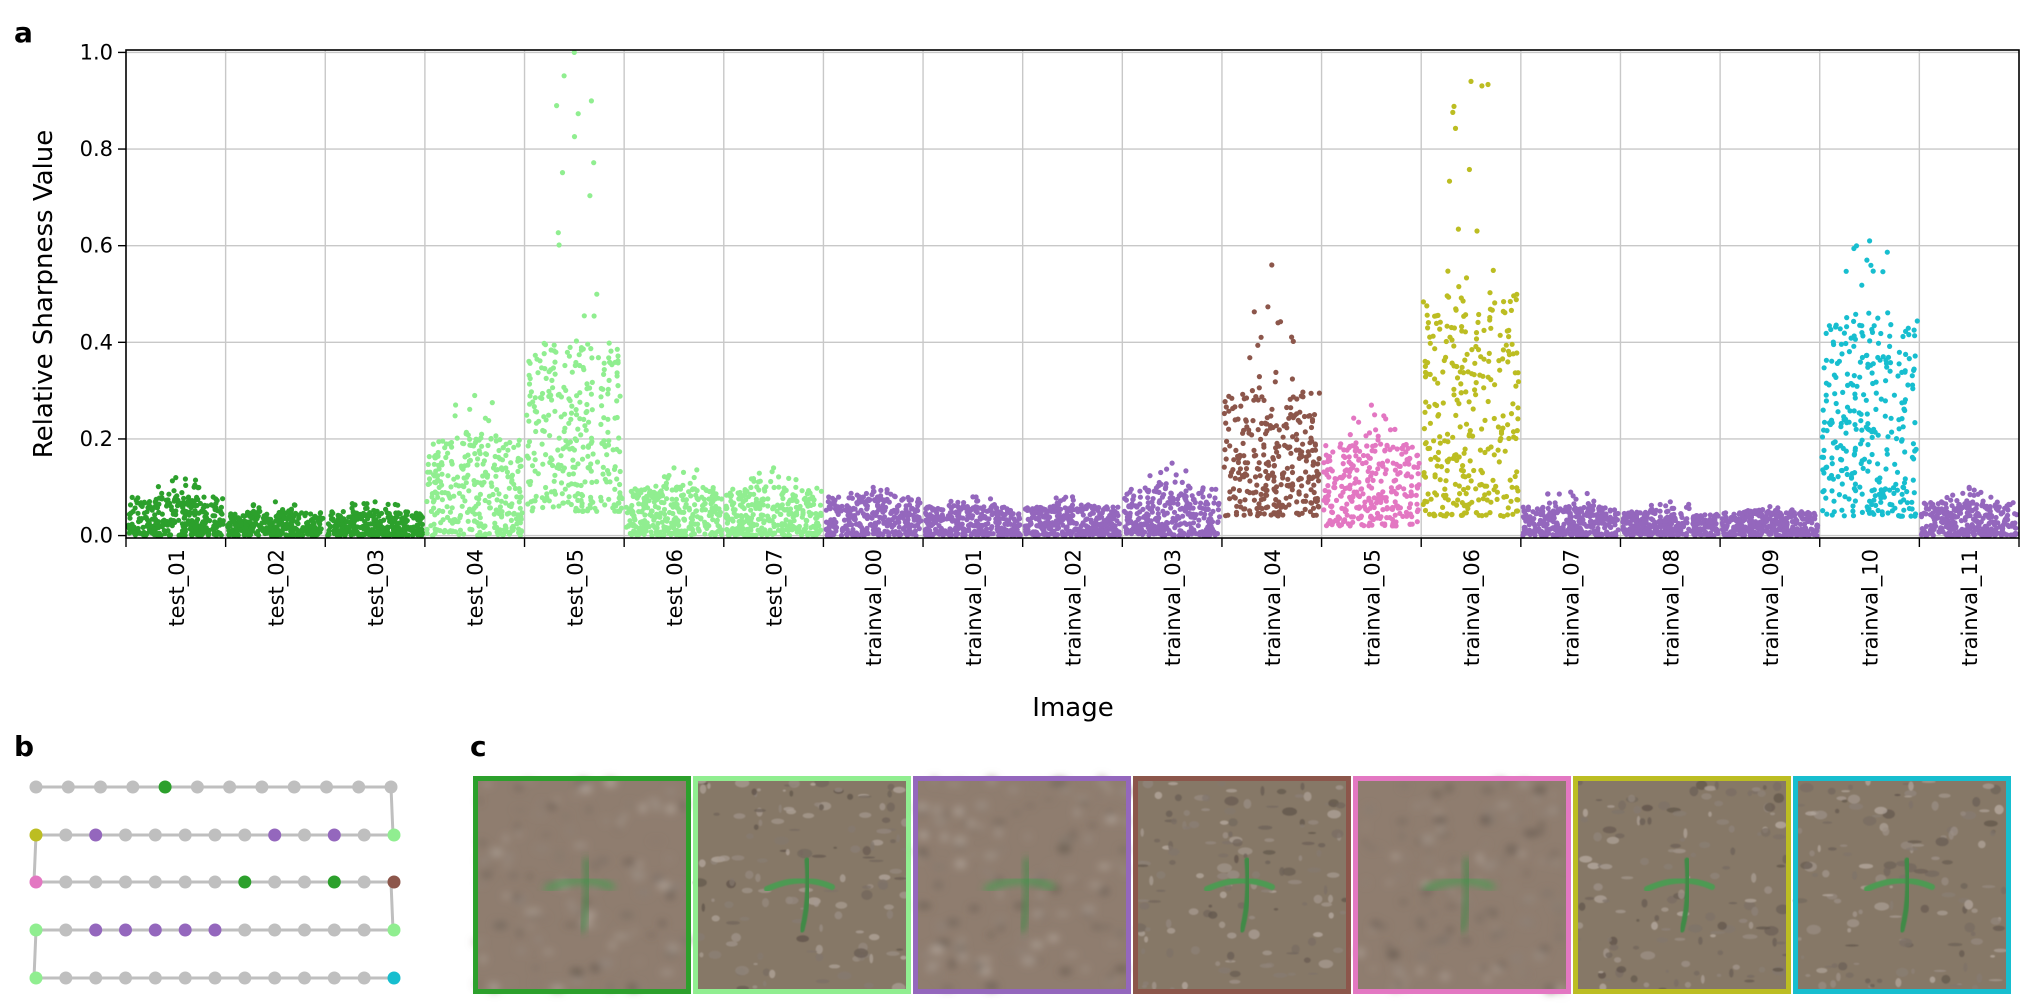  What do you see at coordinates (23, 32) in the screenshot?
I see `panel-label-a: a` at bounding box center [23, 32].